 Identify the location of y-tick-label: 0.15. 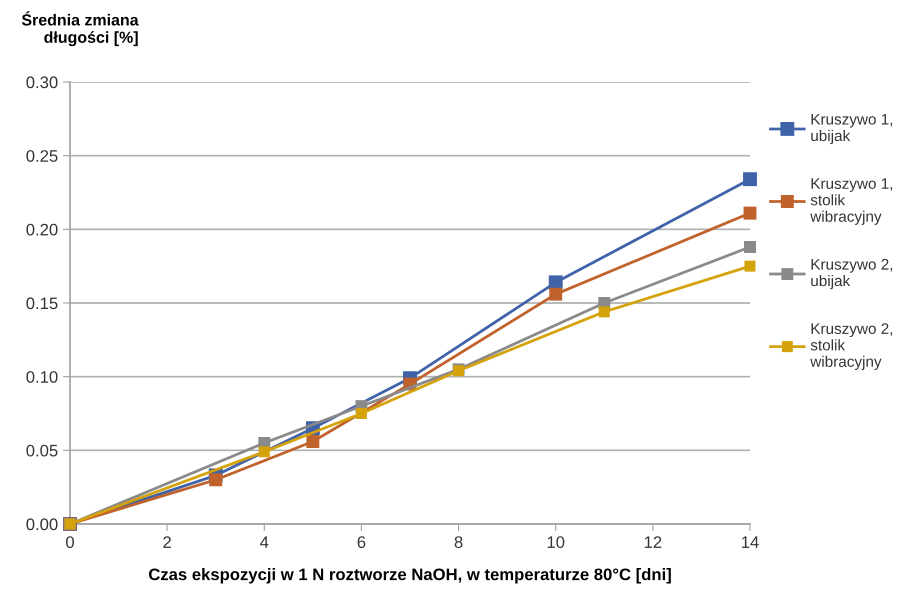
(42, 303).